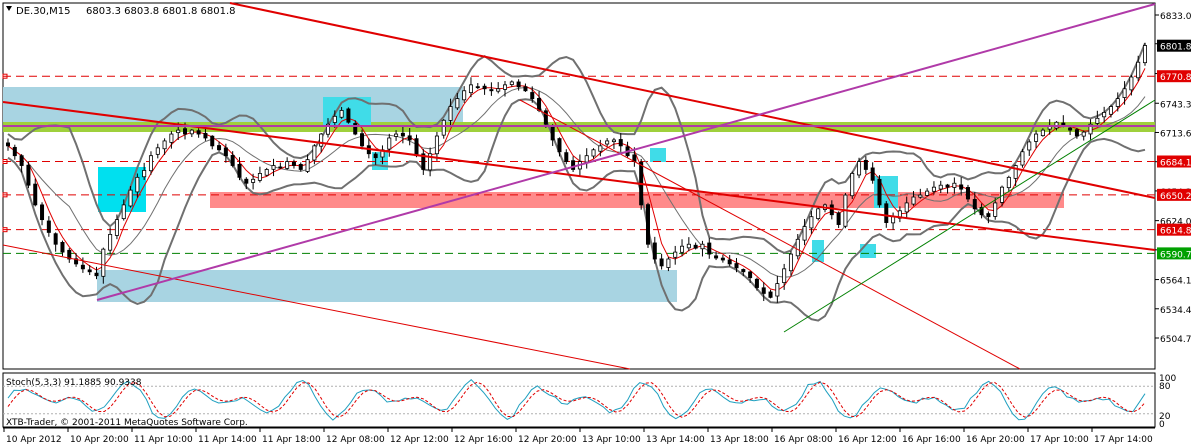  I want to click on price-tick-label: 6624.0, so click(1176, 223).